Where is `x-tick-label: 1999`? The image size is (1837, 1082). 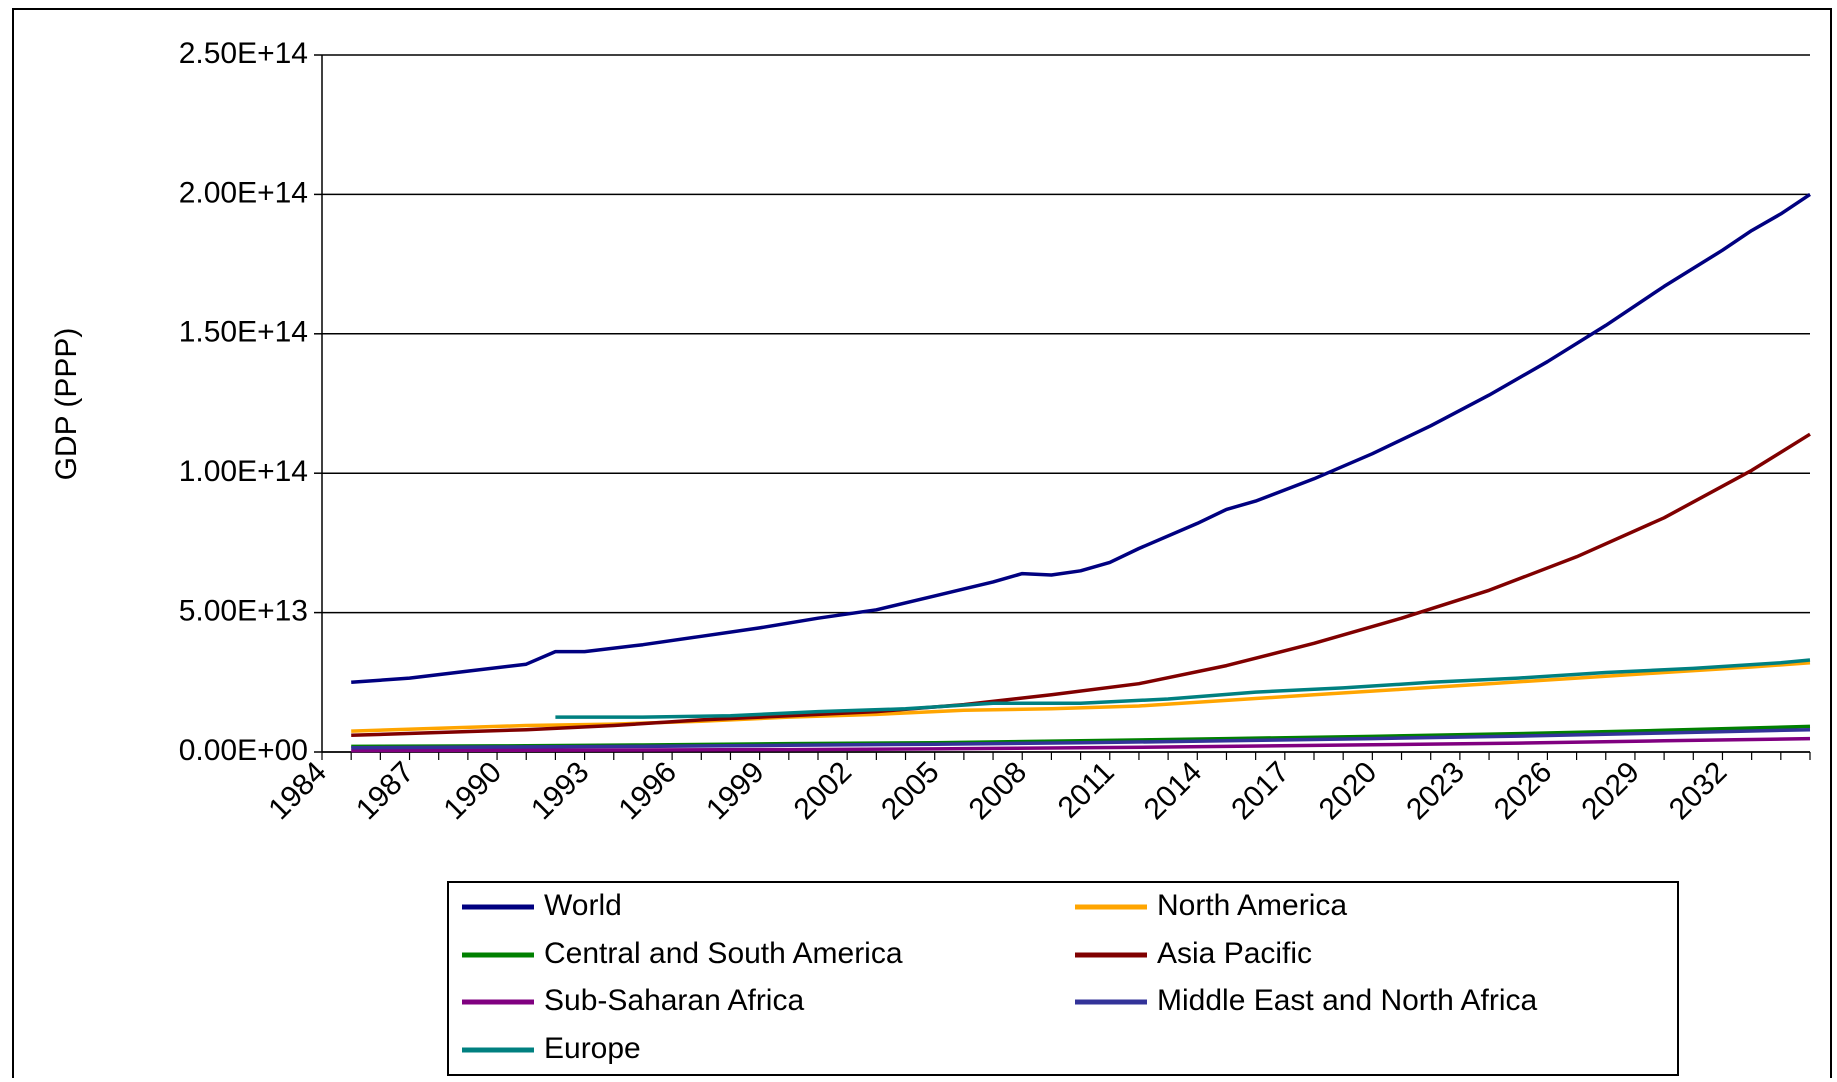 x-tick-label: 1999 is located at coordinates (735, 791).